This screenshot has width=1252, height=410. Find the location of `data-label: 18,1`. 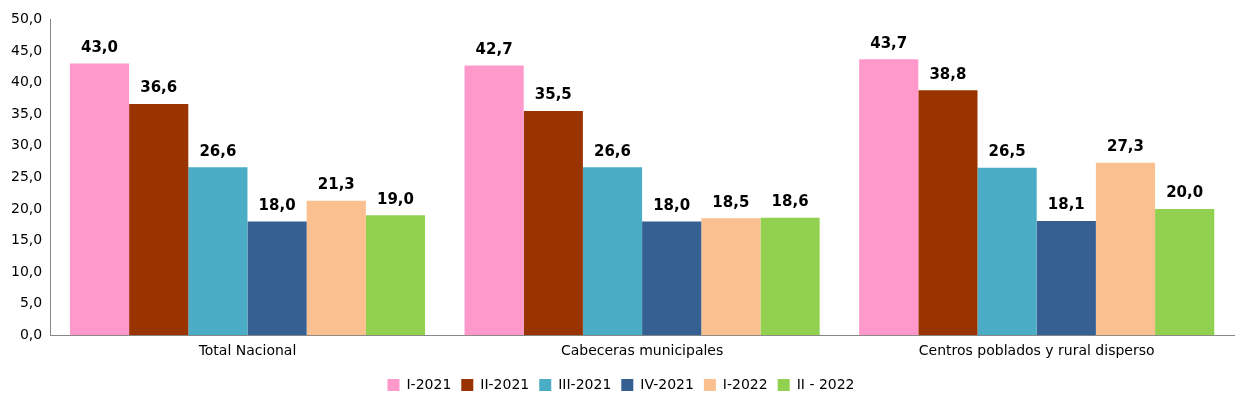

data-label: 18,1 is located at coordinates (1066, 204).